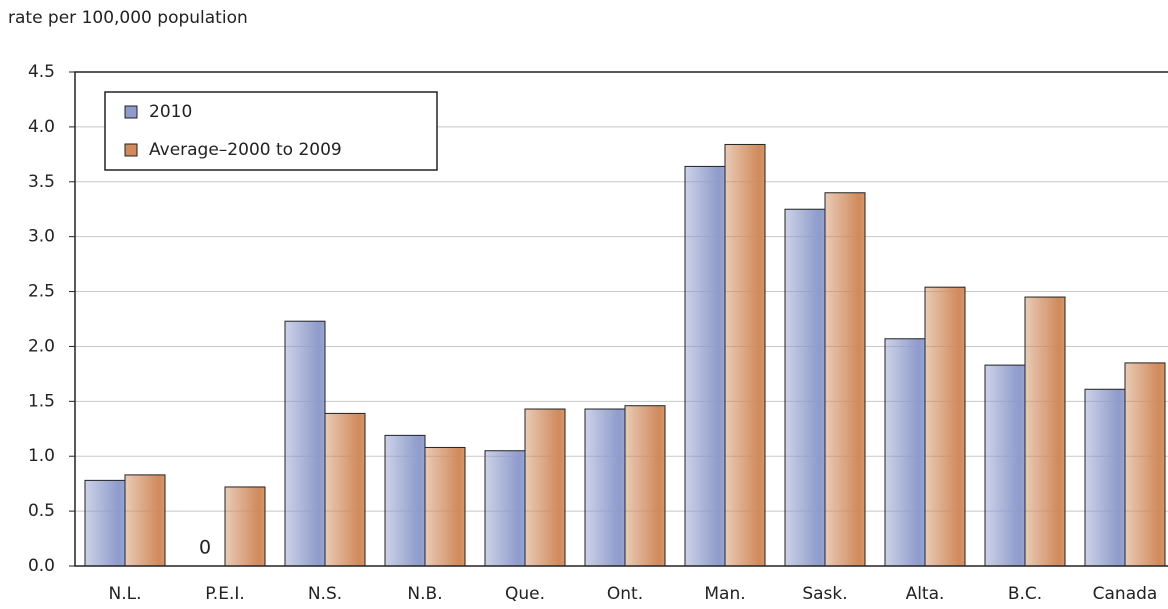 The image size is (1168, 609). I want to click on x-tick-label: B.C., so click(1025, 594).